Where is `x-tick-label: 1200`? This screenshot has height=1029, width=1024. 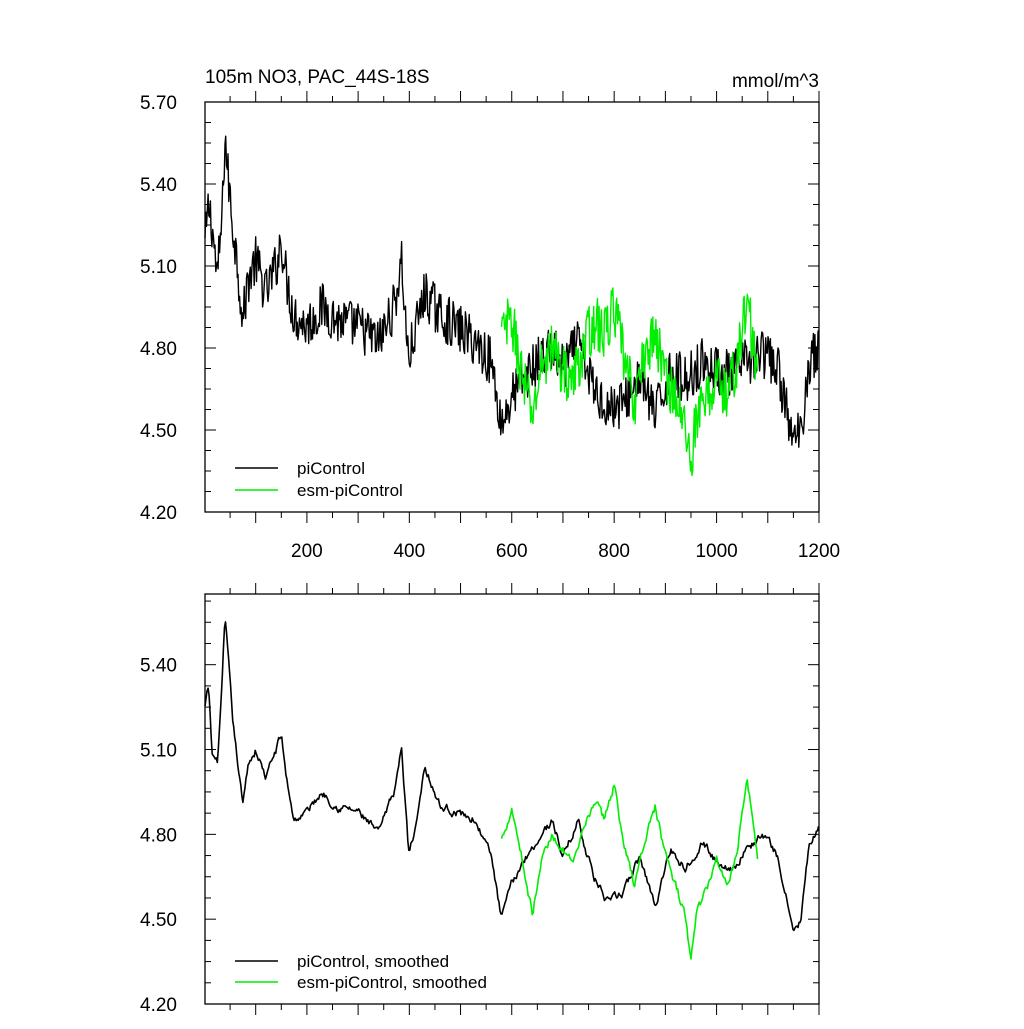
x-tick-label: 1200 is located at coordinates (819, 551).